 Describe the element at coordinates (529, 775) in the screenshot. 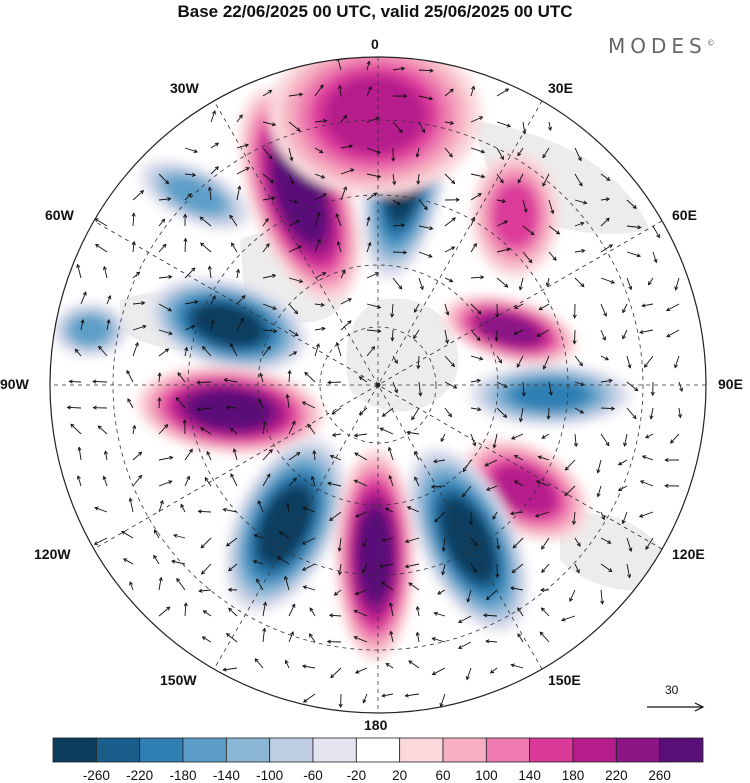

I see `colorbar-tick-label: 140` at that location.